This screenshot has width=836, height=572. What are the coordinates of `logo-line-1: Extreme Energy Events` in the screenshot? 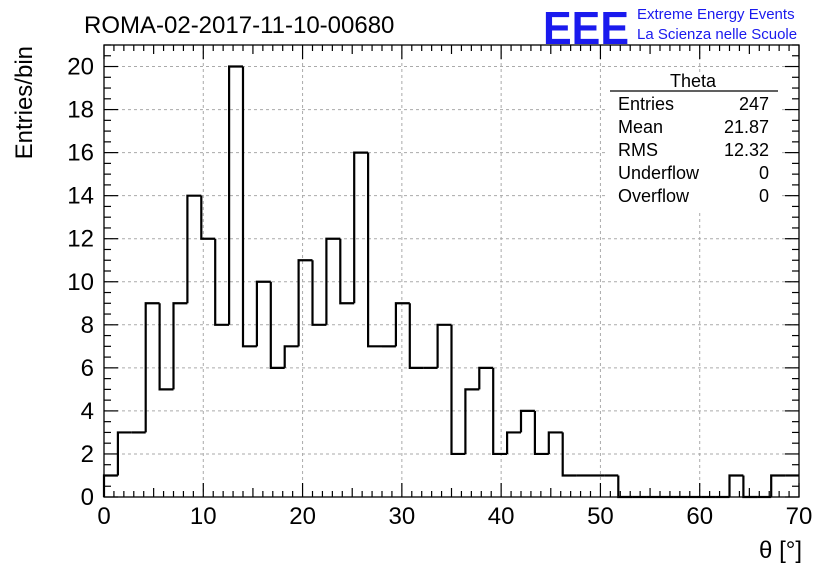 It's located at (716, 14).